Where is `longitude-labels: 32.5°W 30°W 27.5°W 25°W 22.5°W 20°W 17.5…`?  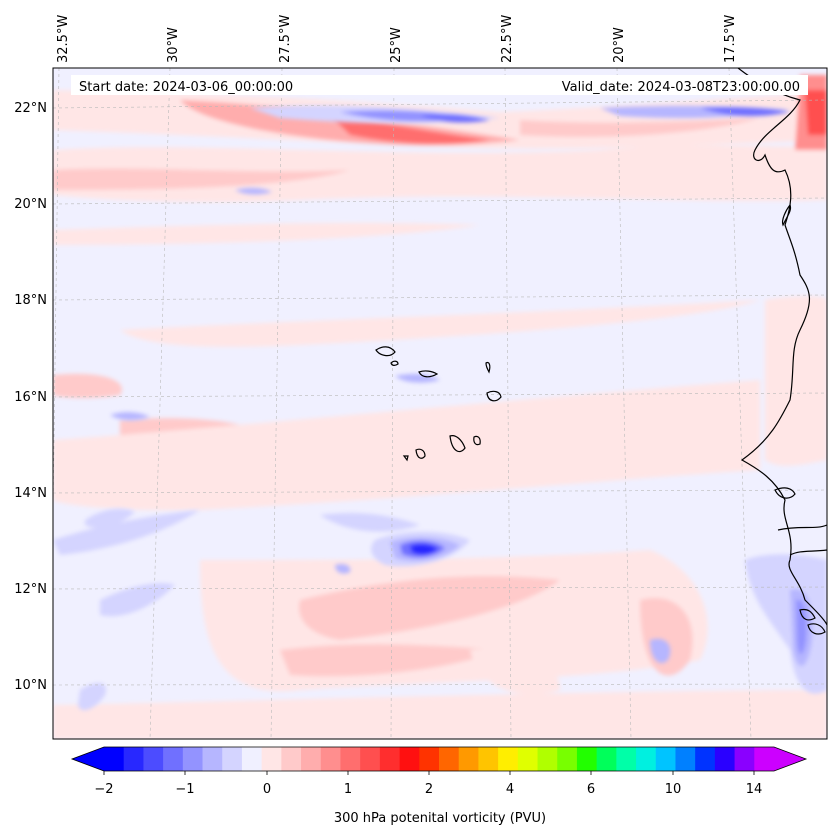 longitude-labels: 32.5°W 30°W 27.5°W 25°W 22.5°W 20°W 17.5… is located at coordinates (397, 39).